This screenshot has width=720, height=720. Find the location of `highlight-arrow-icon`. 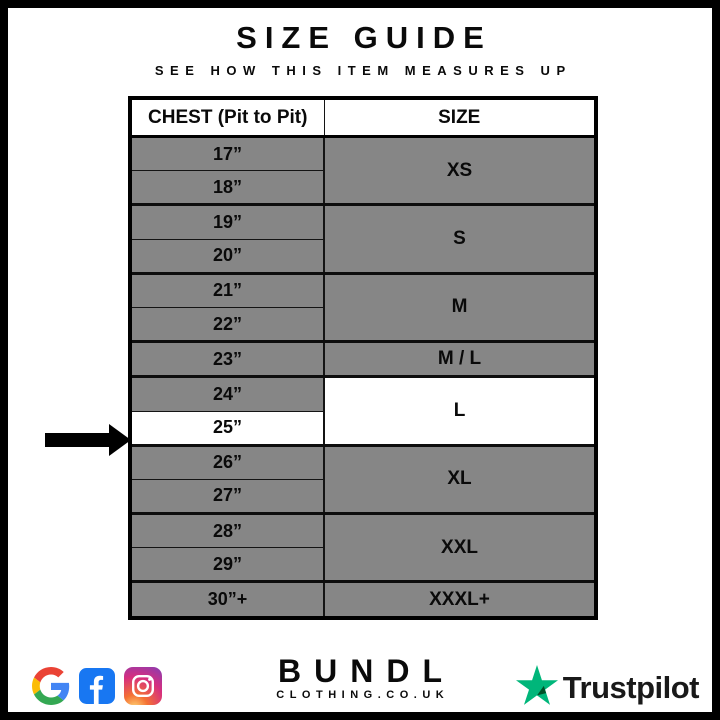

highlight-arrow-icon is located at coordinates (88, 440).